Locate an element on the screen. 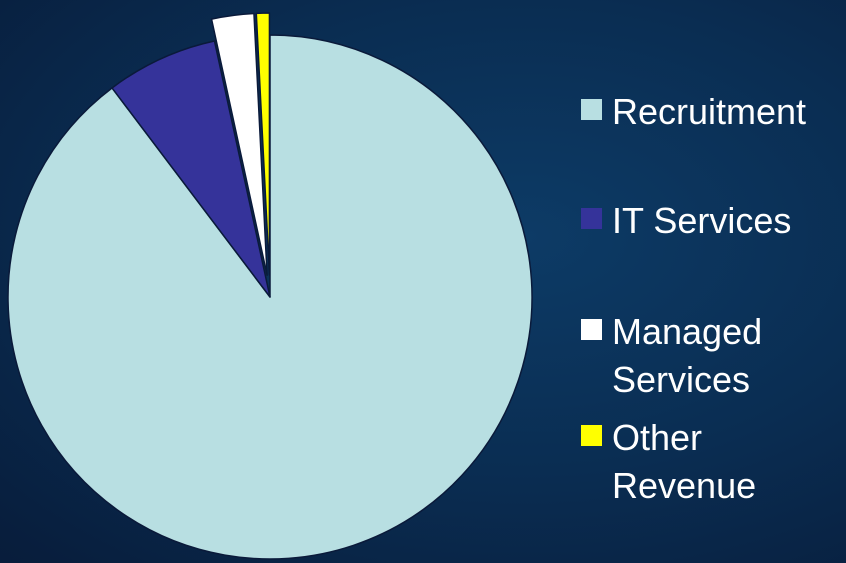  legend-item-recruitment: Recruitment is located at coordinates (693, 112).